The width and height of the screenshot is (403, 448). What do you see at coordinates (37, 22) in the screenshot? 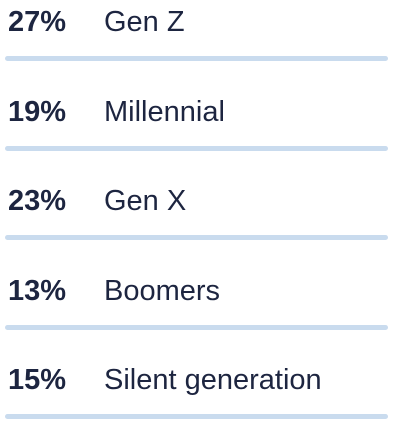
I see `percent: 27%` at bounding box center [37, 22].